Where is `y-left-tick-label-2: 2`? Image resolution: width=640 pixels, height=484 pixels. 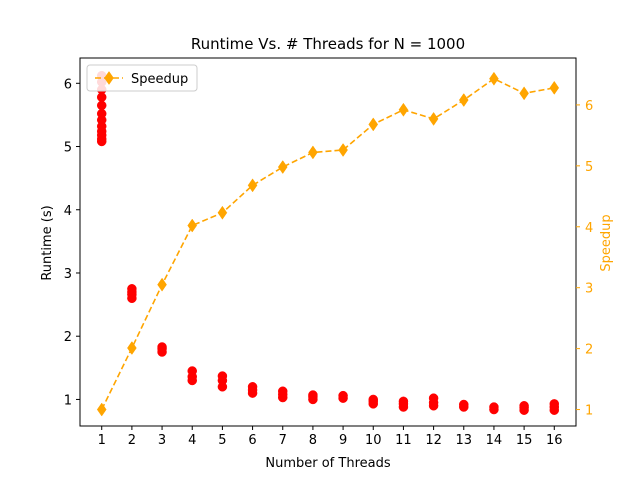 y-left-tick-label-2: 2 is located at coordinates (68, 337).